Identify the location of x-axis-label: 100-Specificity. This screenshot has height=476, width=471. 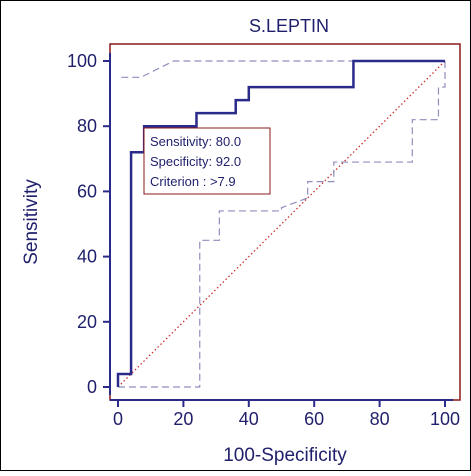
(285, 455).